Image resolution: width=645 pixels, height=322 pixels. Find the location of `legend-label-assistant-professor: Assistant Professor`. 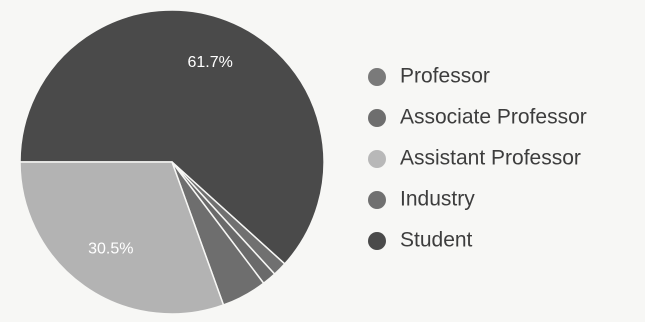

legend-label-assistant-professor: Assistant Professor is located at coordinates (490, 158).